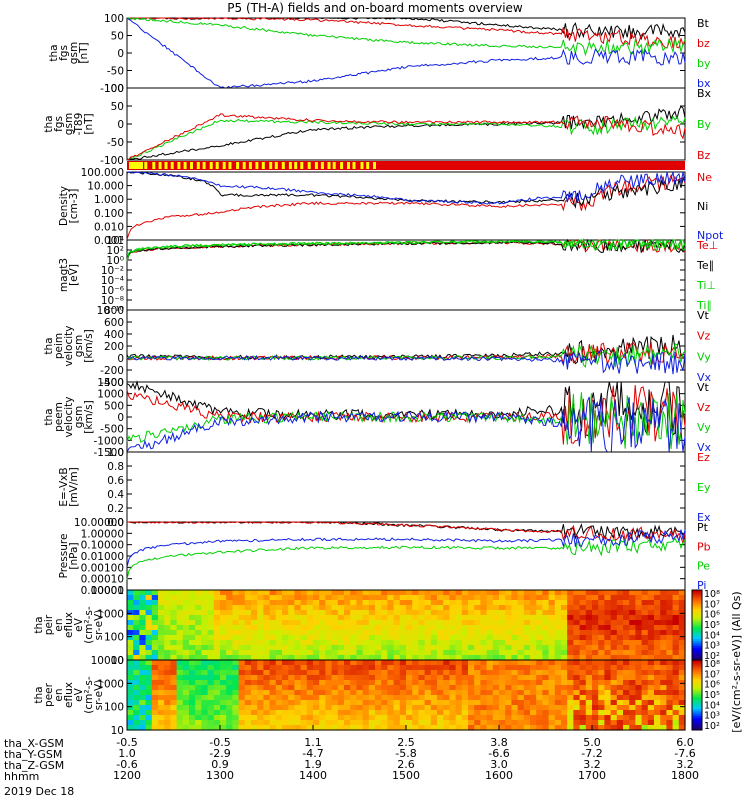 The image size is (750, 800). What do you see at coordinates (406, 37) in the screenshot?
I see `series-line-by` at bounding box center [406, 37].